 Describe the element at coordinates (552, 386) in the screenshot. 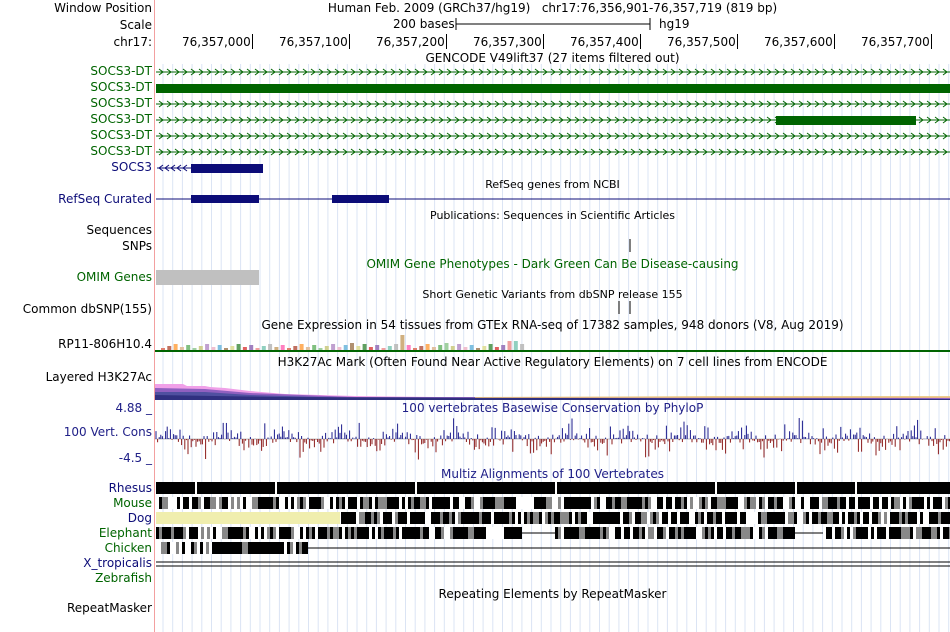

I see `h3k27ac-track` at that location.